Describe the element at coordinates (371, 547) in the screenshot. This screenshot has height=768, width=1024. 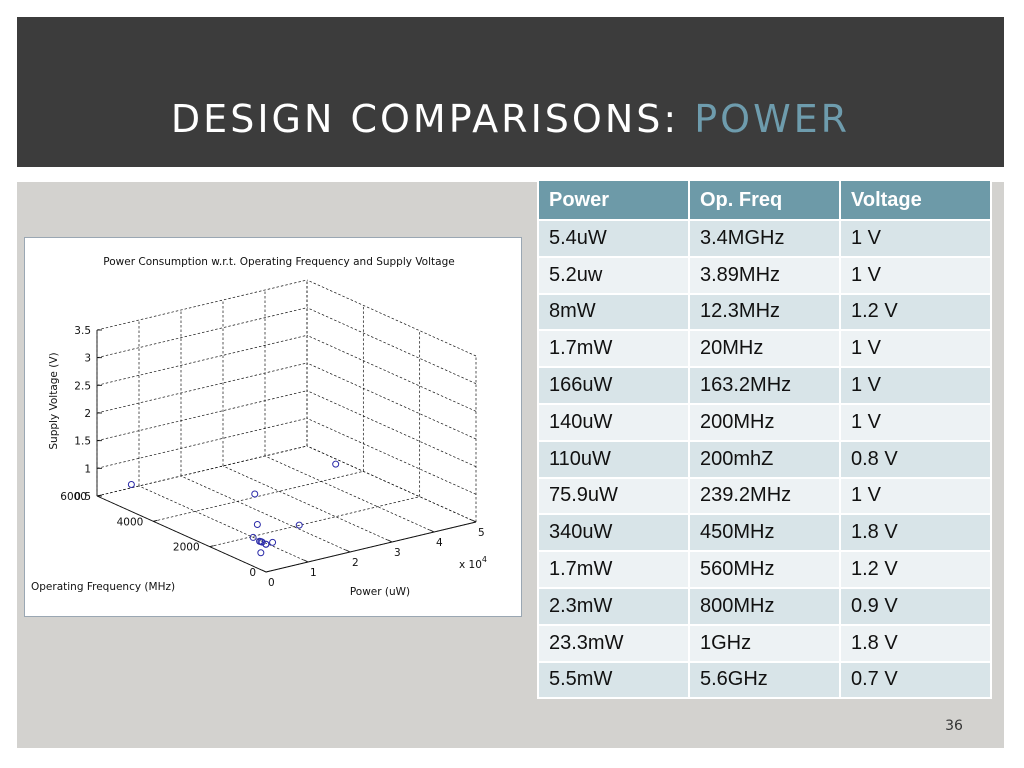
I see `x-axis-line` at that location.